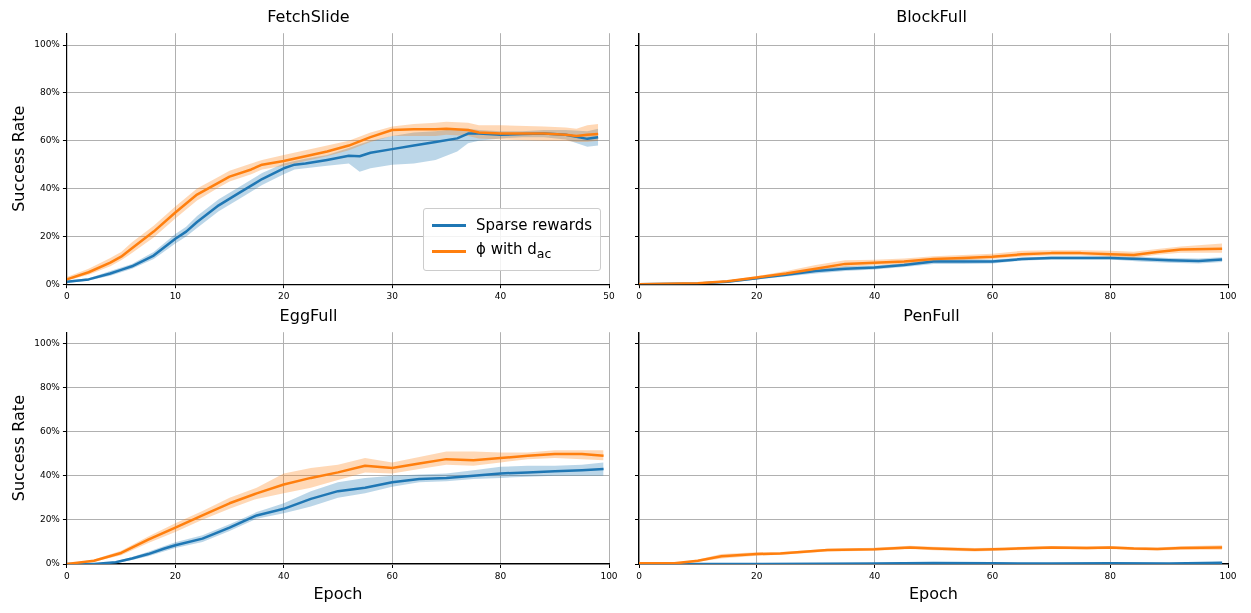 The image size is (1251, 613). What do you see at coordinates (308, 315) in the screenshot?
I see `chart-title: EggFull` at bounding box center [308, 315].